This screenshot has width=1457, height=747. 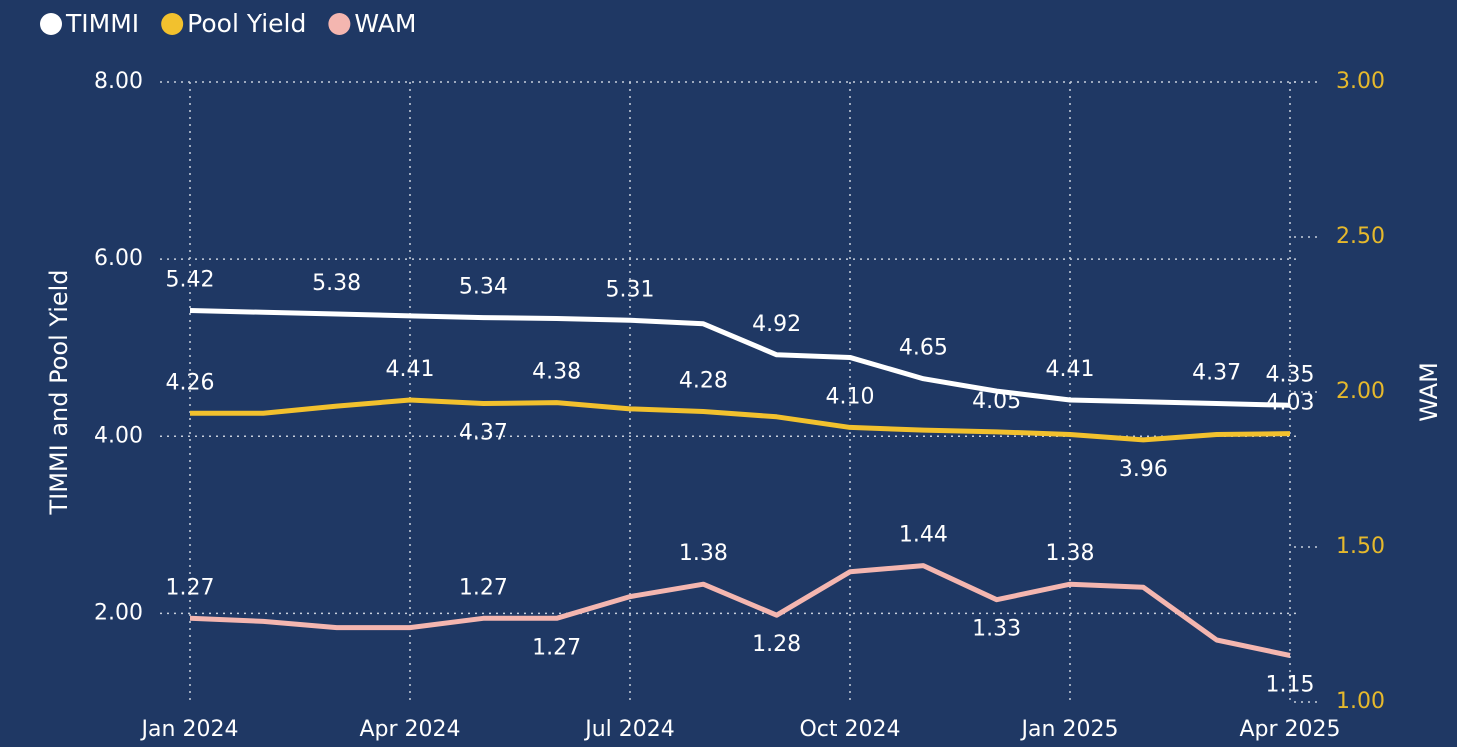 I want to click on data-label: 4.92, so click(x=776, y=324).